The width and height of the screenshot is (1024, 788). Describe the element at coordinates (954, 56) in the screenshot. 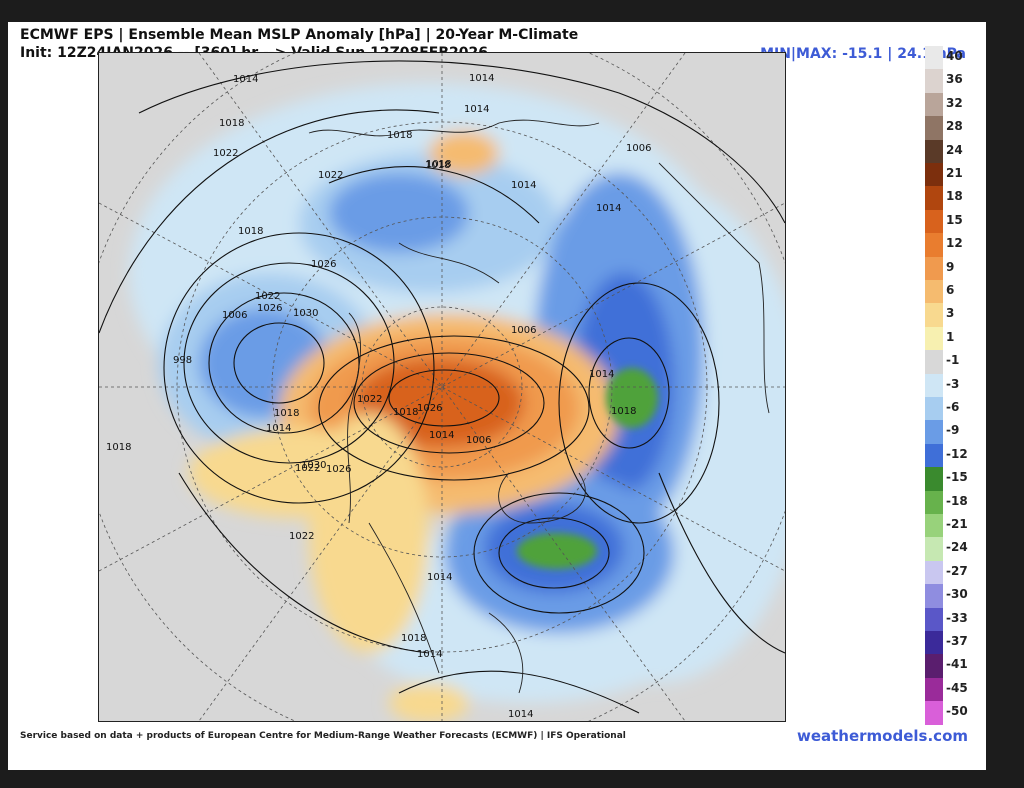

I see `colorbar-label: 40` at that location.